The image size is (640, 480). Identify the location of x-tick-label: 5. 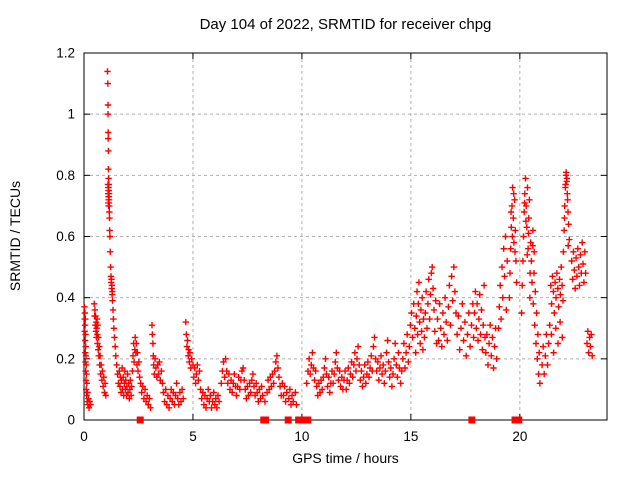
(193, 436).